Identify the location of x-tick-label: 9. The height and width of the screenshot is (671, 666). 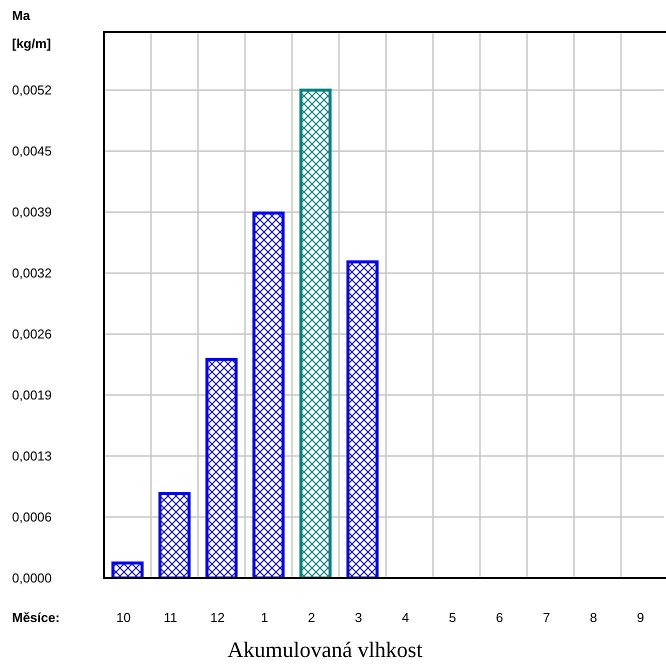
(640, 617).